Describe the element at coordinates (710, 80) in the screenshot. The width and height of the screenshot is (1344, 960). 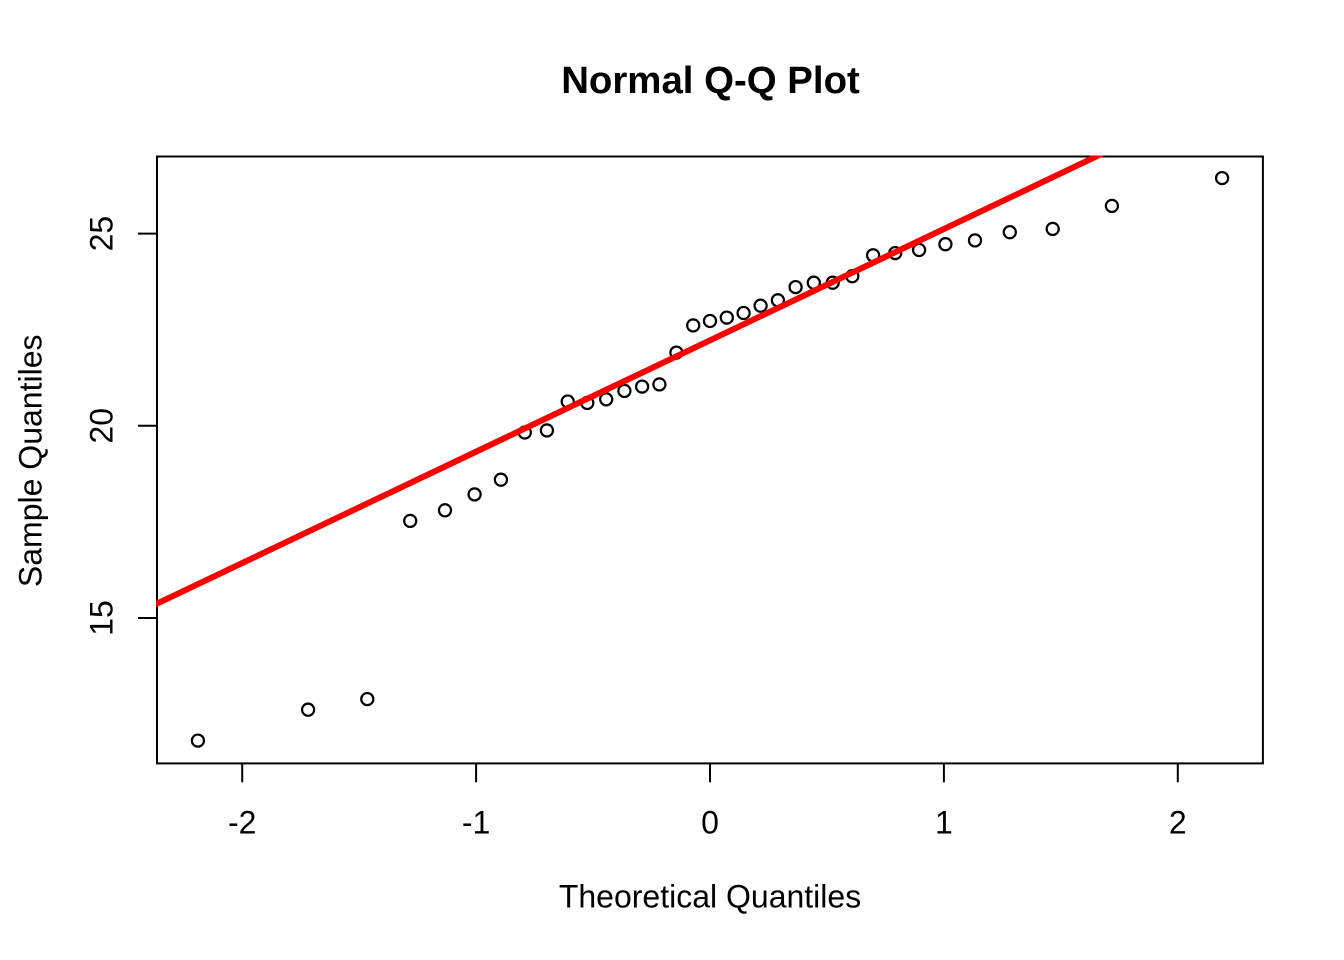
I see `svg-text: Normal Q-Q Plot` at that location.